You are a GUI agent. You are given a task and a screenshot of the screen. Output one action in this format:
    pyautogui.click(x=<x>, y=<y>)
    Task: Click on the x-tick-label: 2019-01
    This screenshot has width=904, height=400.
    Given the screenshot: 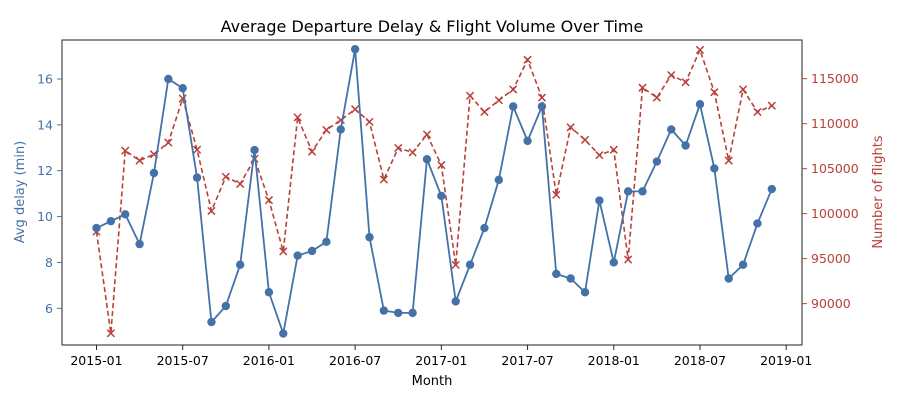 What is the action you would take?
    pyautogui.click(x=786, y=360)
    